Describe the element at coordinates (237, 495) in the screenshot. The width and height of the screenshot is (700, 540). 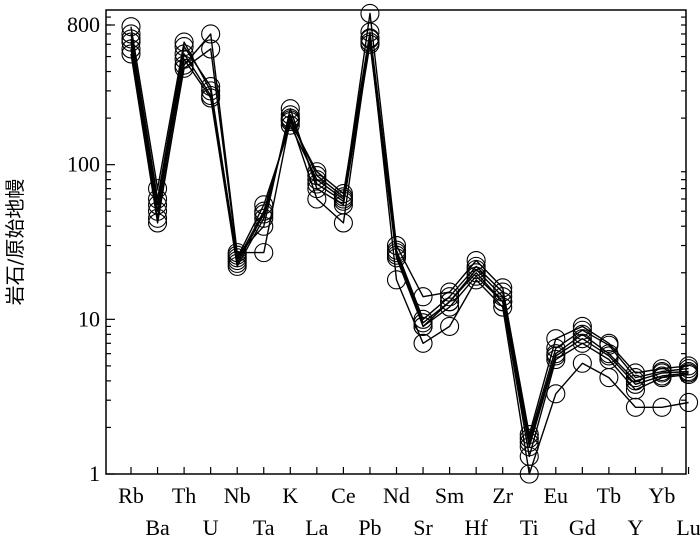
I see `x-tick-label: Nb` at that location.